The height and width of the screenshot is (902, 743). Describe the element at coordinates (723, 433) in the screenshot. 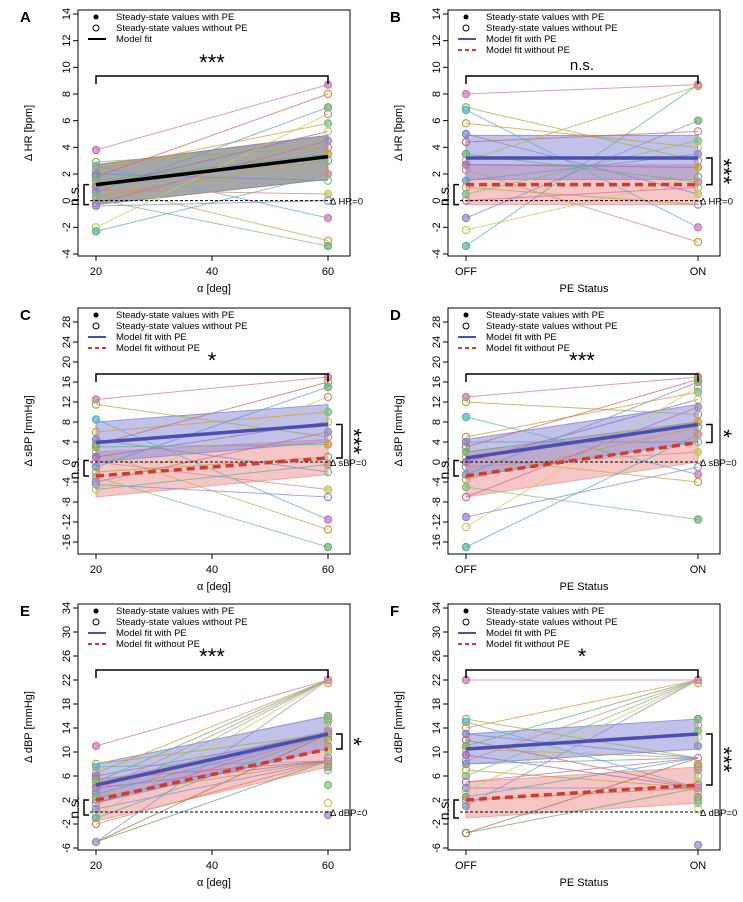

I see `right-sig-label: *` at that location.